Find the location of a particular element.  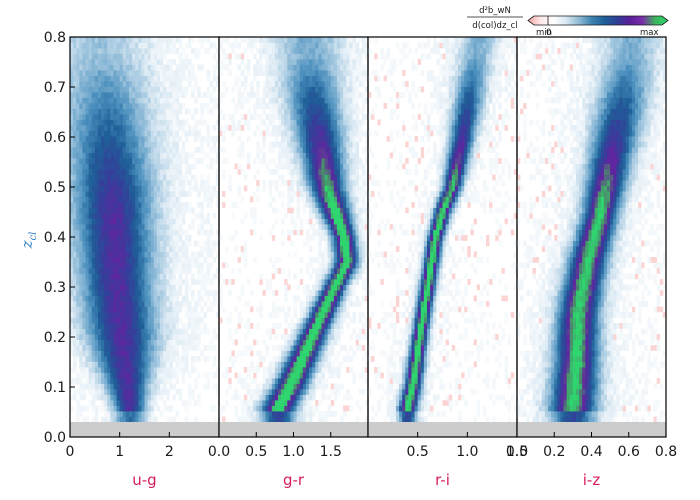

colorbar-zero-label: 0 is located at coordinates (548, 33).